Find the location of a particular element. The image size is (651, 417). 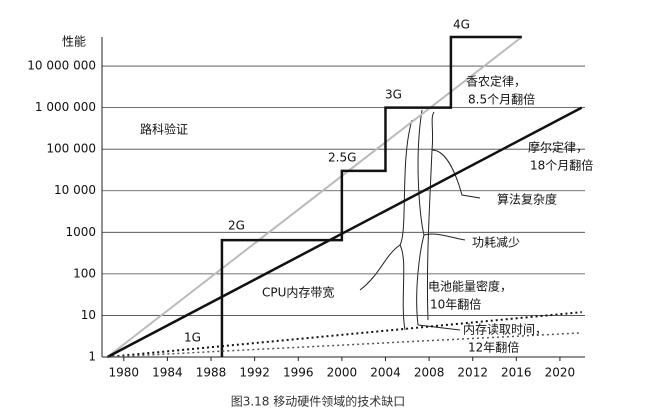

annotation: 内存读取时间， is located at coordinates (505, 330).